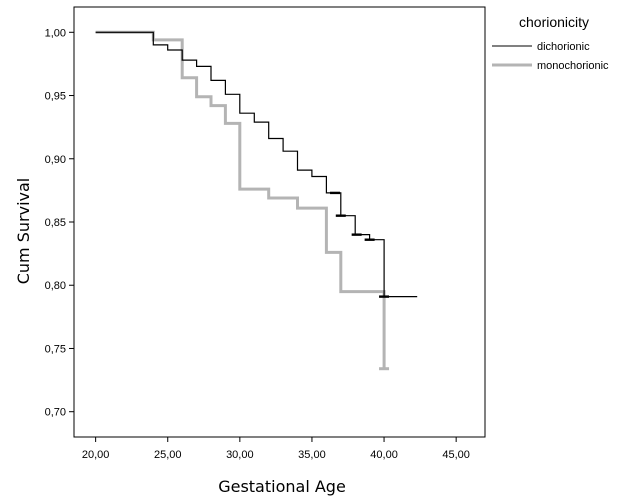 This screenshot has width=626, height=499. What do you see at coordinates (168, 455) in the screenshot?
I see `x-tick-label: 25,00` at bounding box center [168, 455].